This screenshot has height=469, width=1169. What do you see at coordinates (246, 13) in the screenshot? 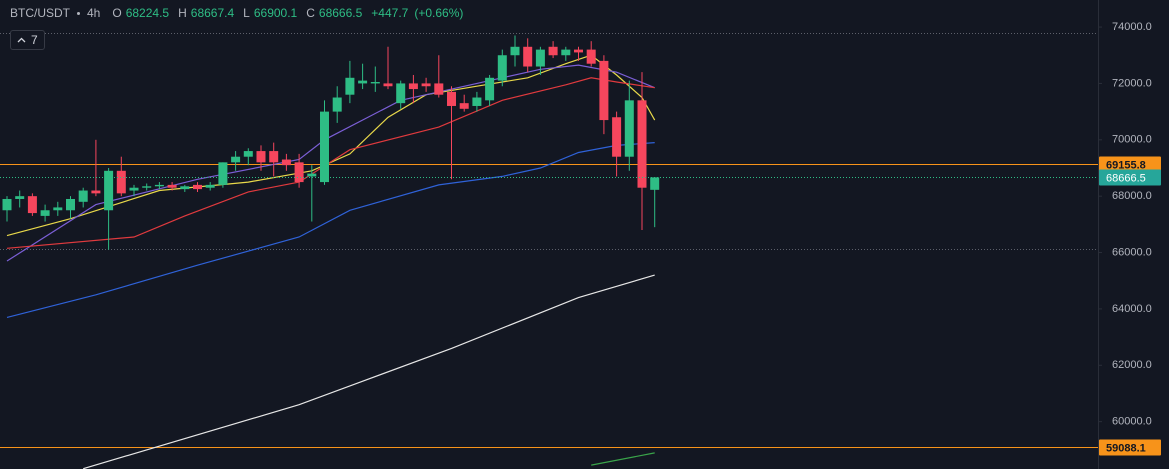
I see `ohlc-label: L` at bounding box center [246, 13].